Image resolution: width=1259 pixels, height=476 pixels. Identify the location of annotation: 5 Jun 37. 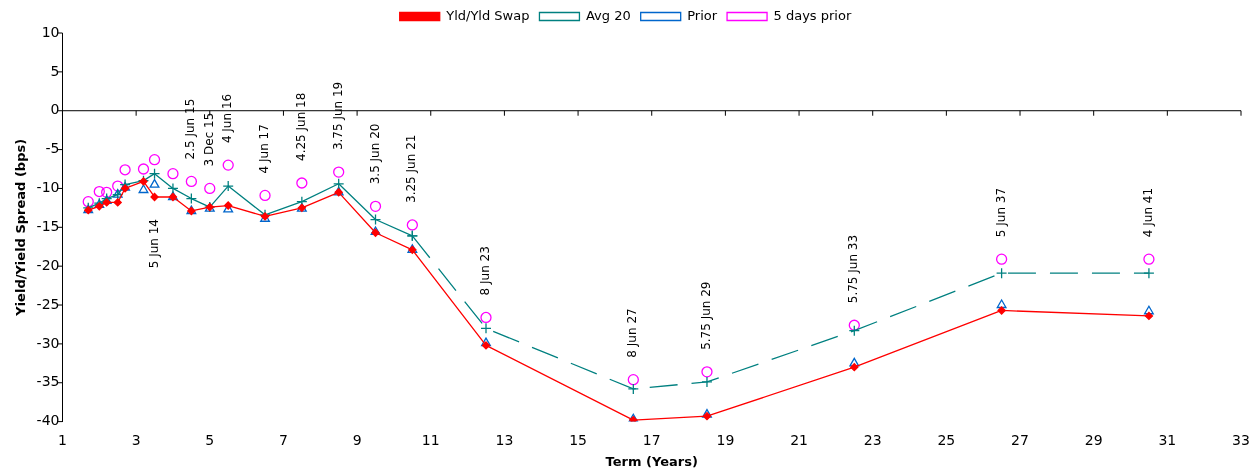
(1000, 212).